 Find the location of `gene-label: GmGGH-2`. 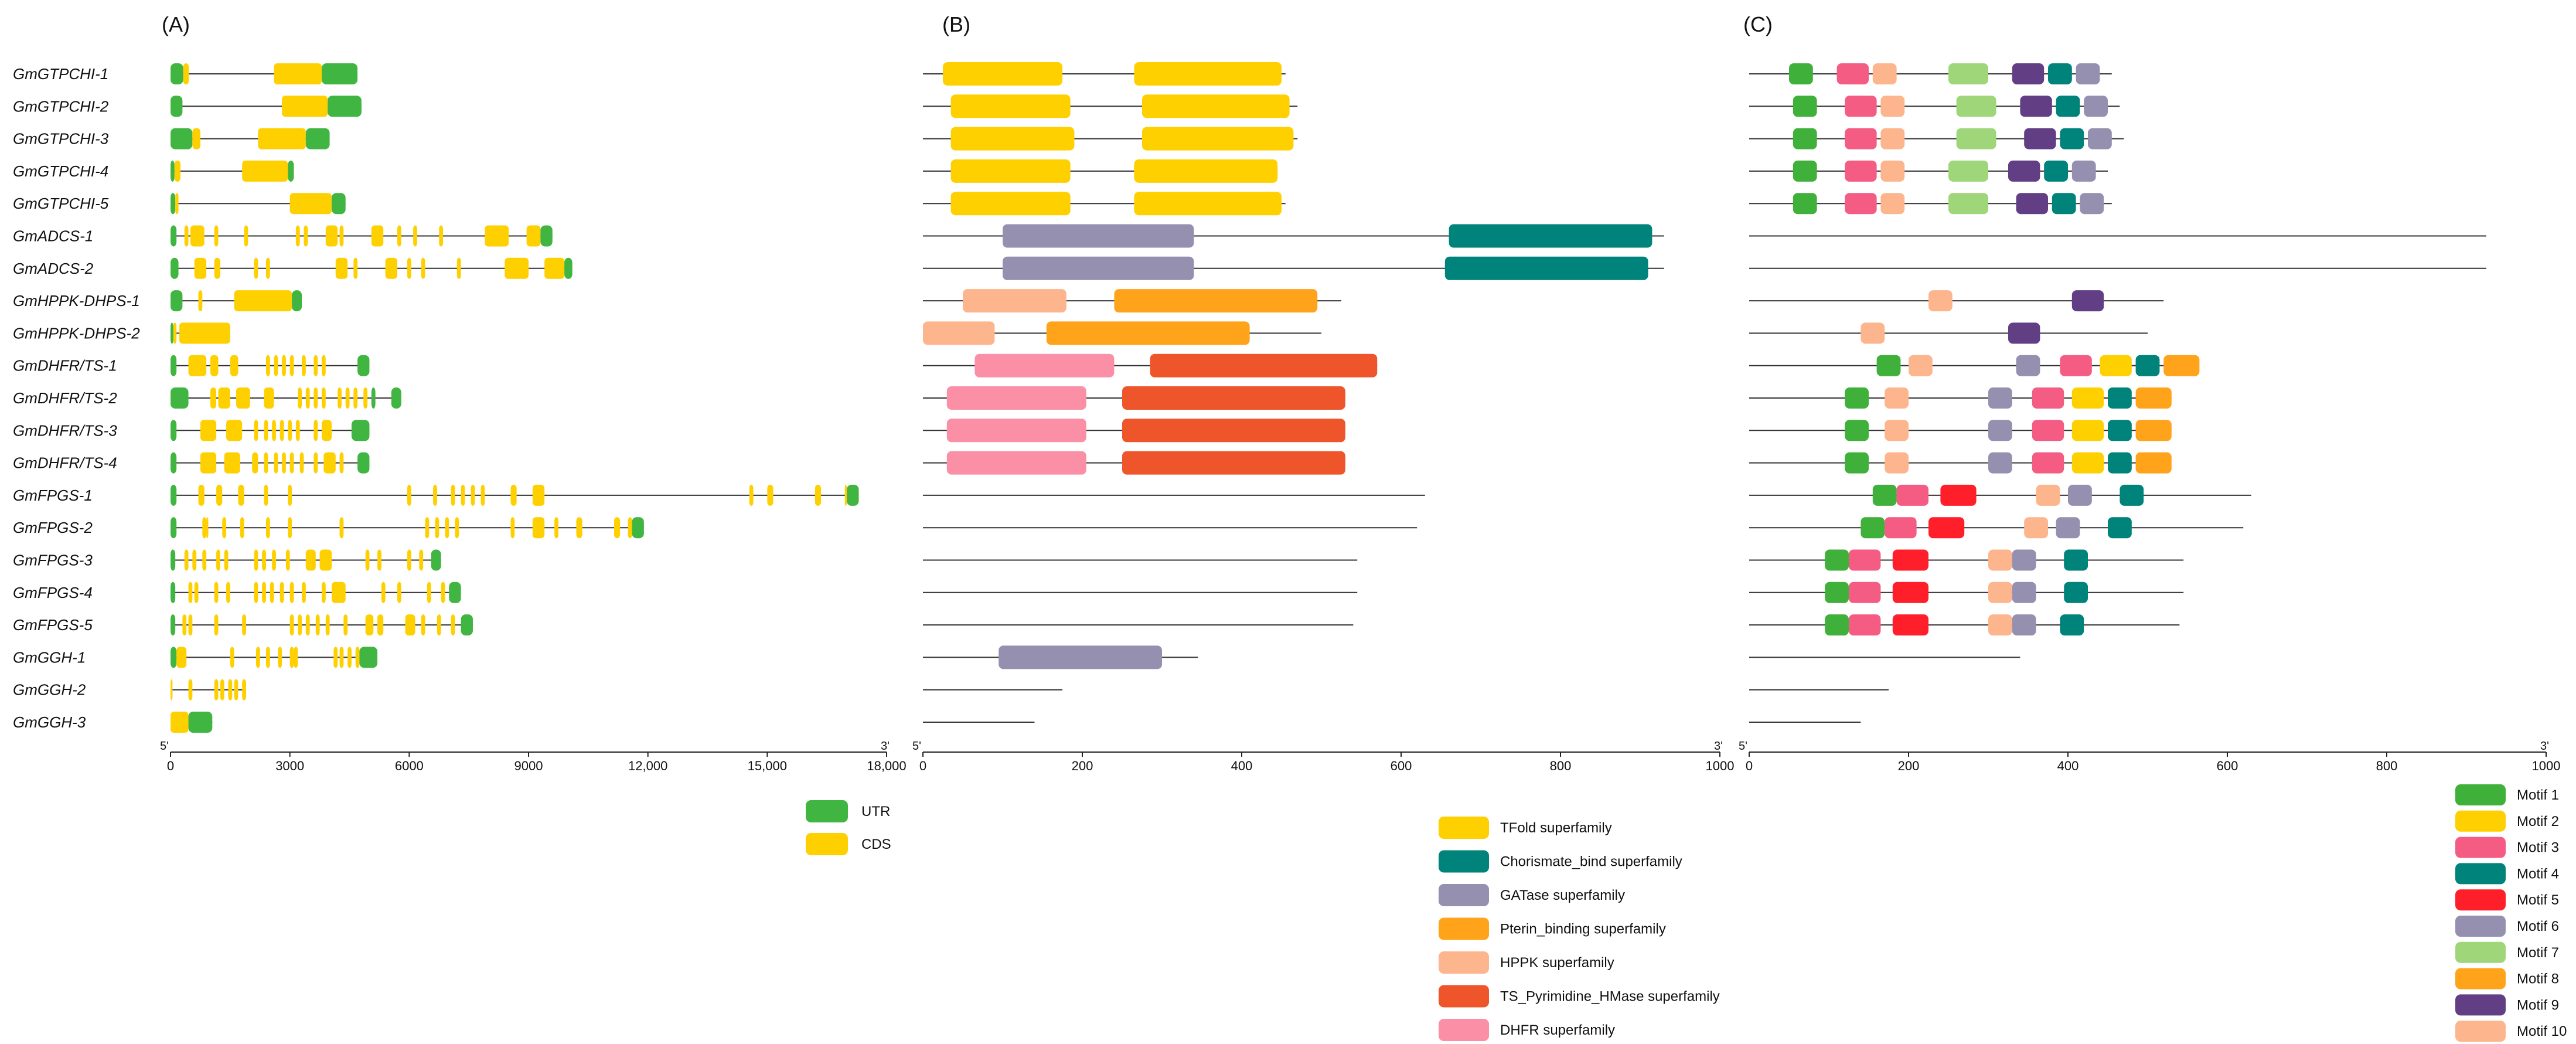

gene-label: GmGGH-2 is located at coordinates (49, 690).